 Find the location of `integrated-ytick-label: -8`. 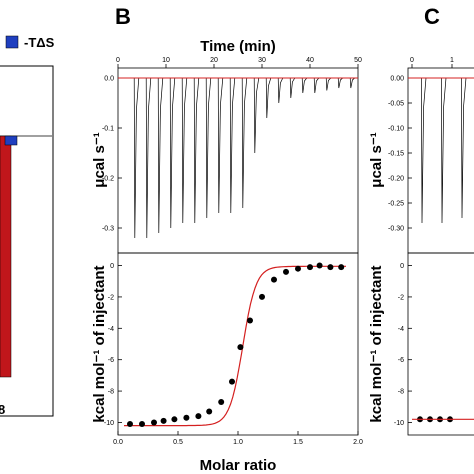

integrated-ytick-label: -8 is located at coordinates (111, 392).